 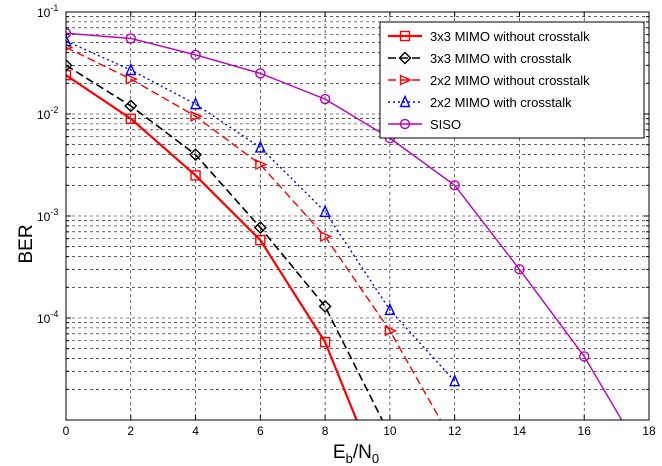 I want to click on x-axis-label-mid: /N, so click(x=362, y=452).